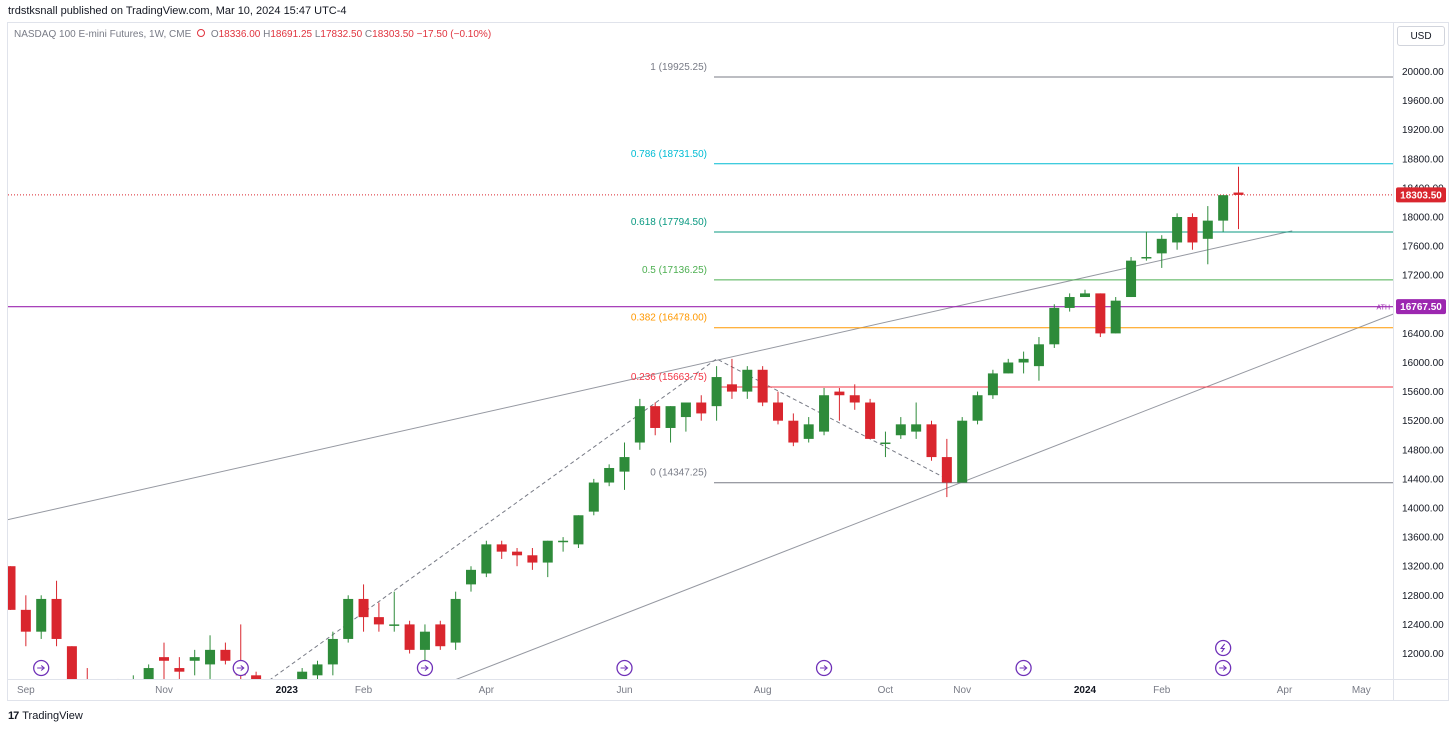 This screenshot has width=1456, height=730. Describe the element at coordinates (45, 716) in the screenshot. I see `tradingview-logo: 17 TradingView` at that location.